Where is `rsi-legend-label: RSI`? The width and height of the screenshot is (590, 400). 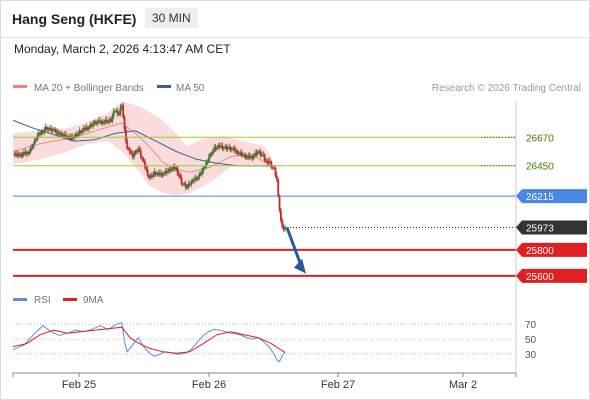
rsi-legend-label: RSI is located at coordinates (42, 300).